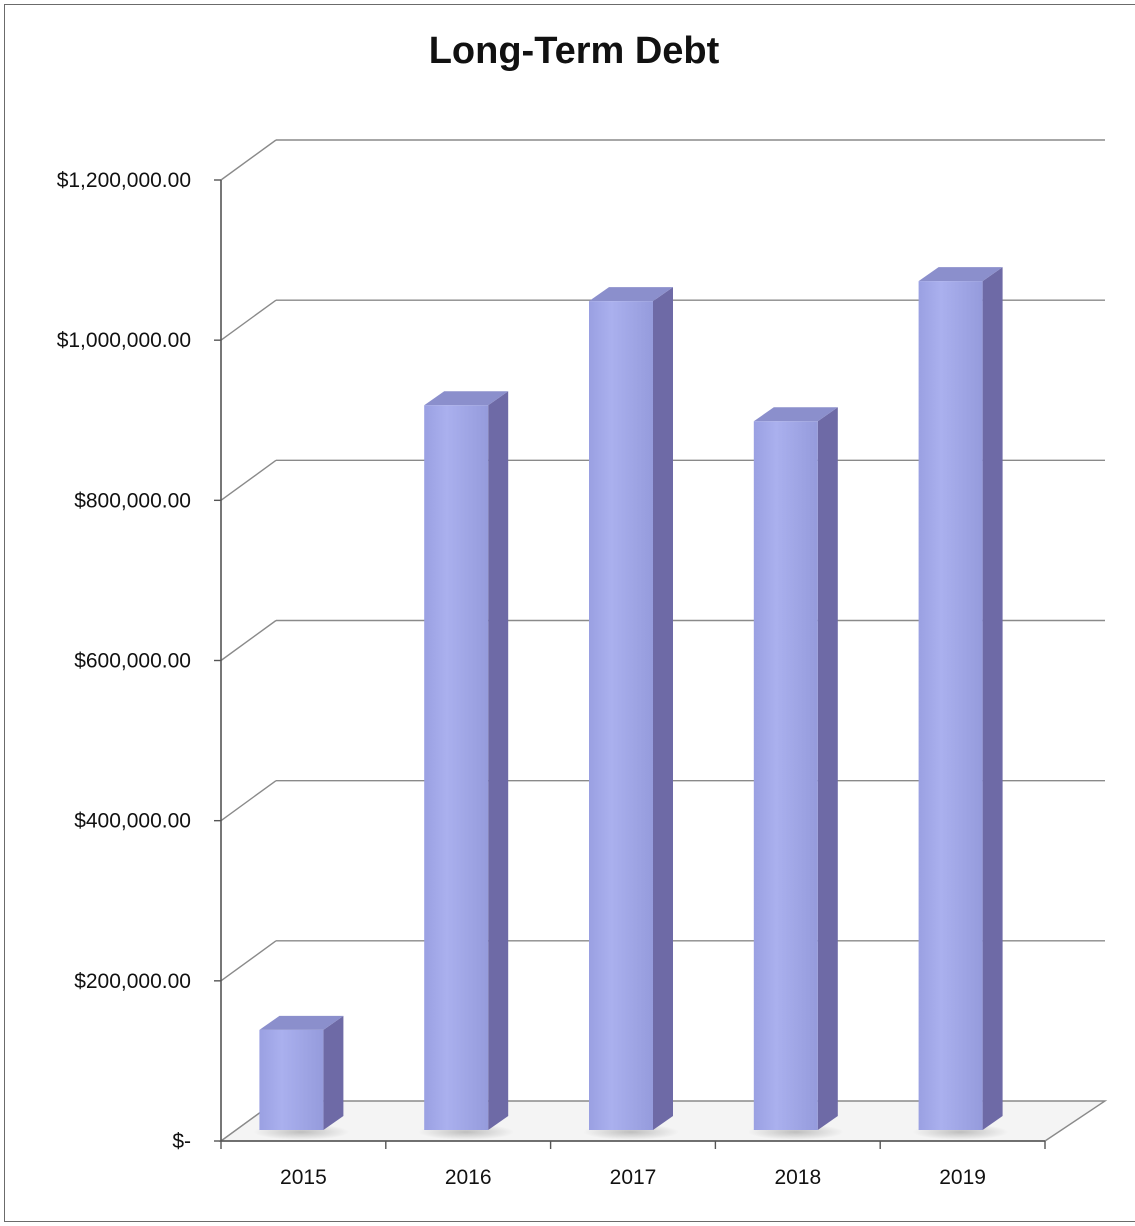  What do you see at coordinates (574, 51) in the screenshot?
I see `chart-title: Long-Term Debt` at bounding box center [574, 51].